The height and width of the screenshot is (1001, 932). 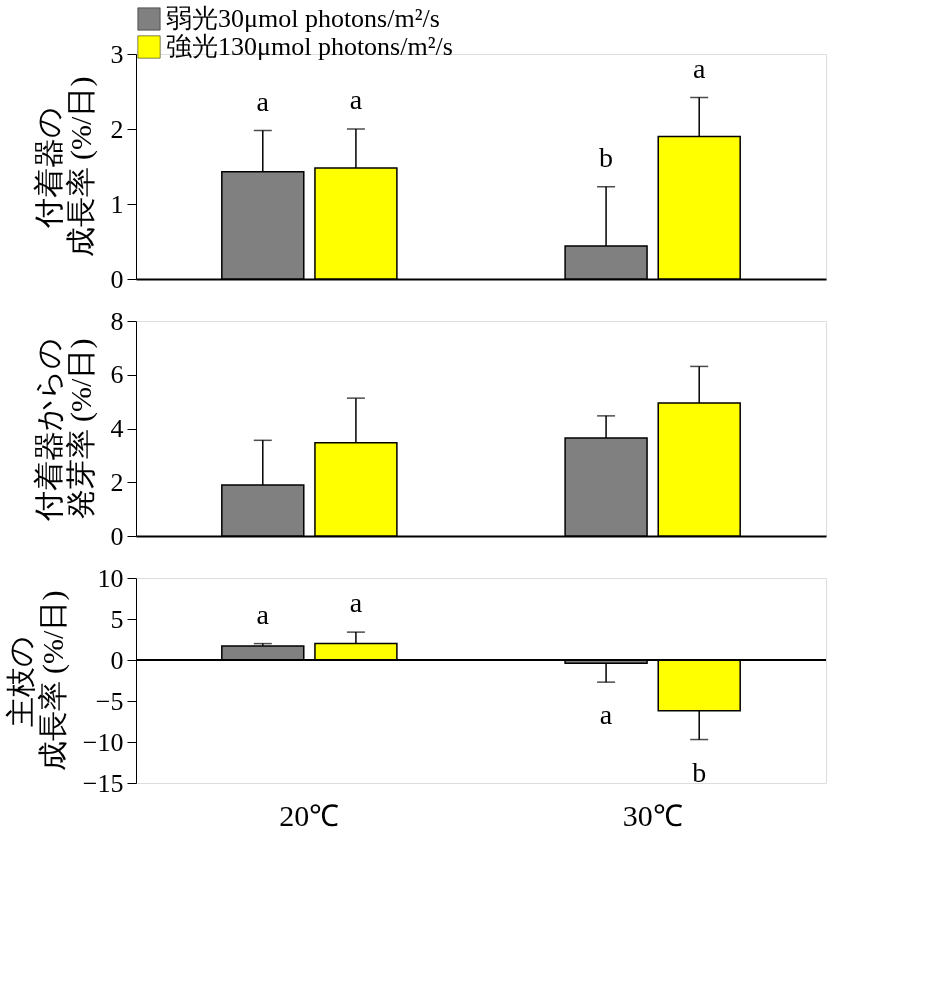 I want to click on y-tick-label: 5, so click(x=117, y=619).